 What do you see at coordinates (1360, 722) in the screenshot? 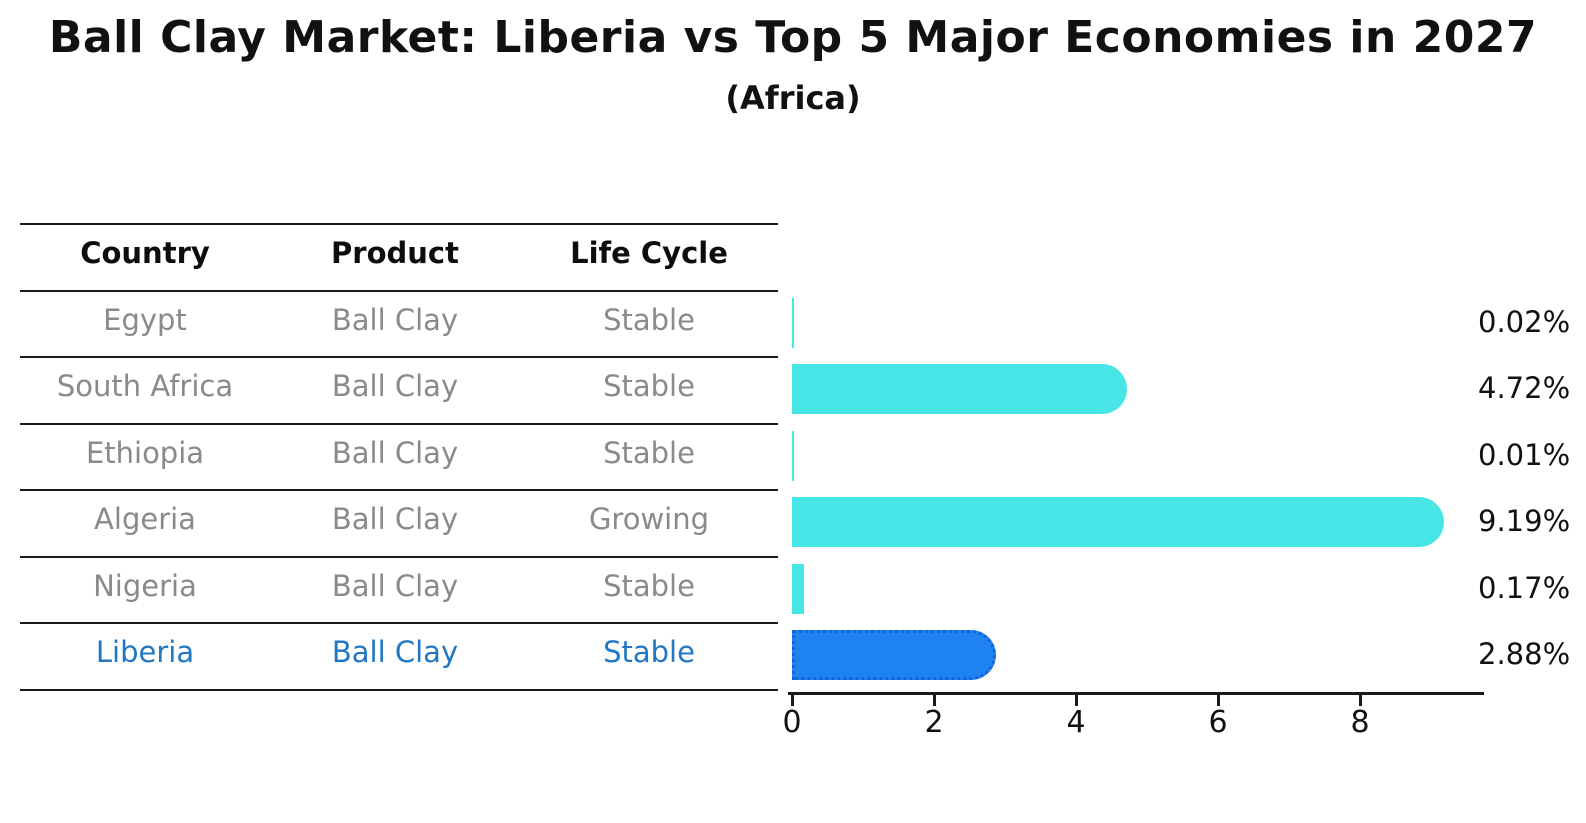
I see `x-axis-tick-label: 8` at bounding box center [1360, 722].